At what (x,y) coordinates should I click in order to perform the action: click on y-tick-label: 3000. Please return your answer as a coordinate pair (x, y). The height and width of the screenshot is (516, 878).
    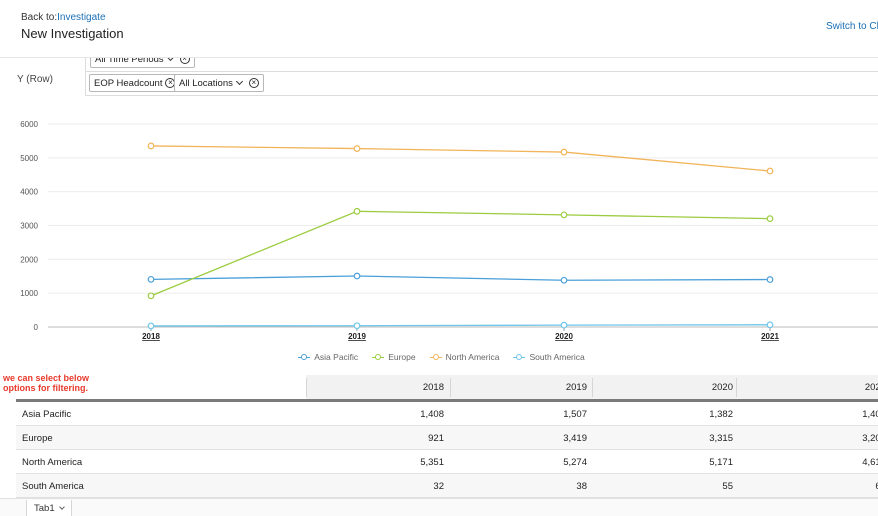
    Looking at the image, I should click on (29, 226).